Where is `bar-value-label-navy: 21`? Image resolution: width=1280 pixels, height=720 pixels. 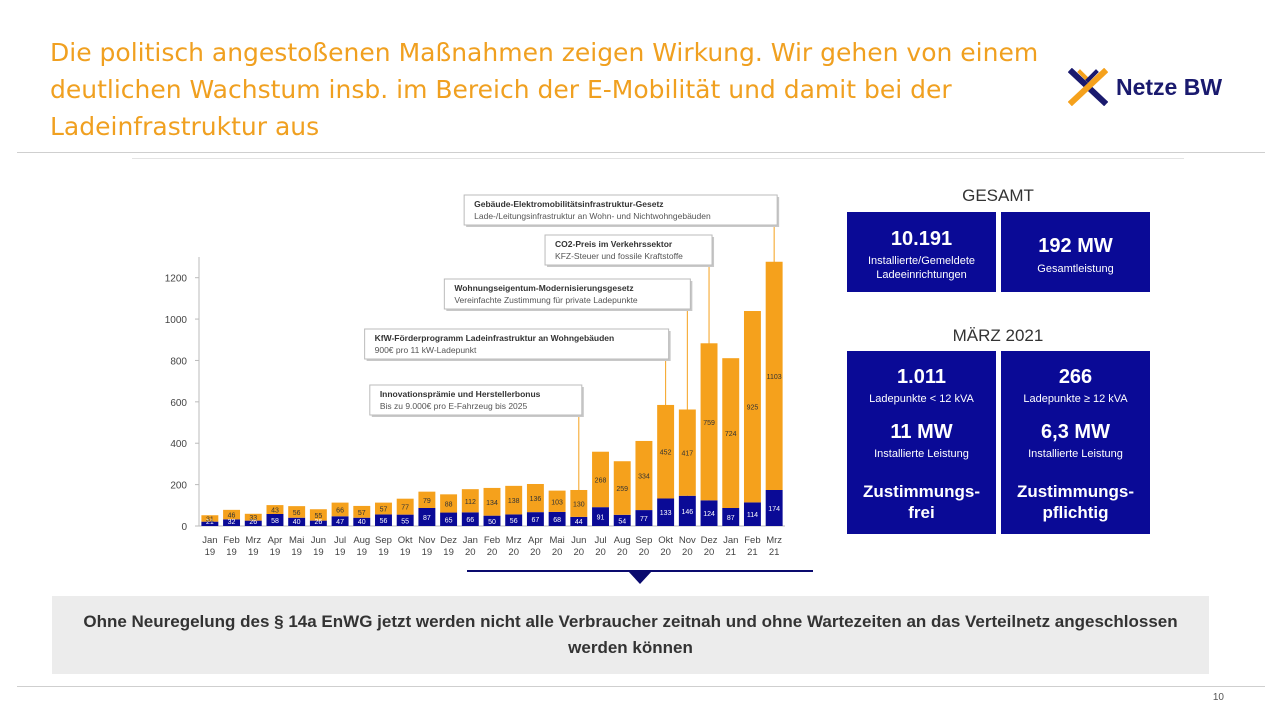
bar-value-label-navy: 21 is located at coordinates (210, 522).